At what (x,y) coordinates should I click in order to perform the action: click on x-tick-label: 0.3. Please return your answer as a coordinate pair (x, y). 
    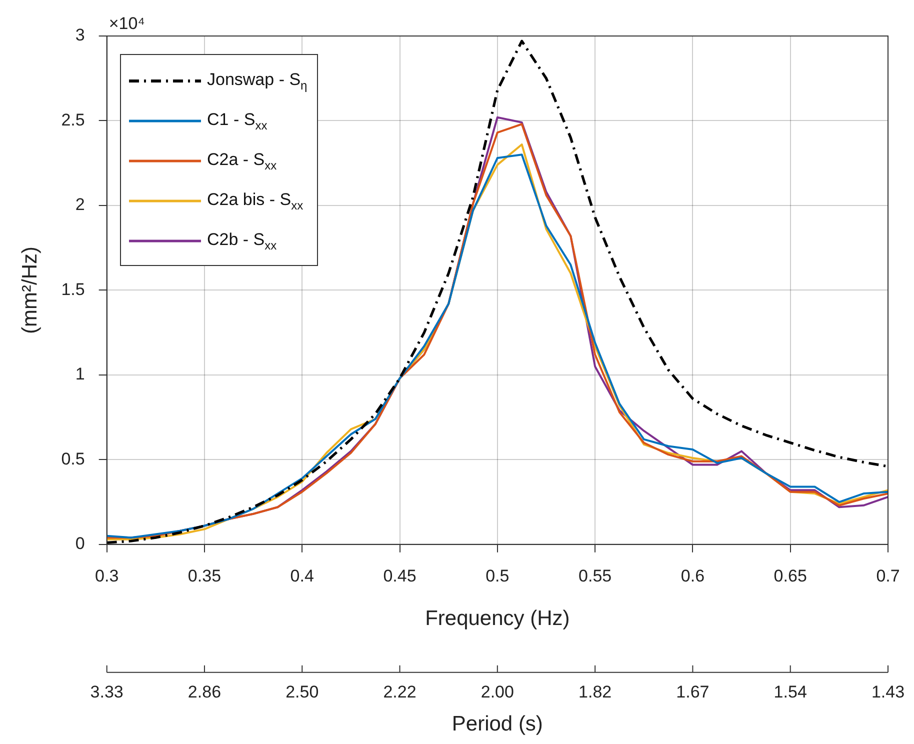
    Looking at the image, I should click on (107, 576).